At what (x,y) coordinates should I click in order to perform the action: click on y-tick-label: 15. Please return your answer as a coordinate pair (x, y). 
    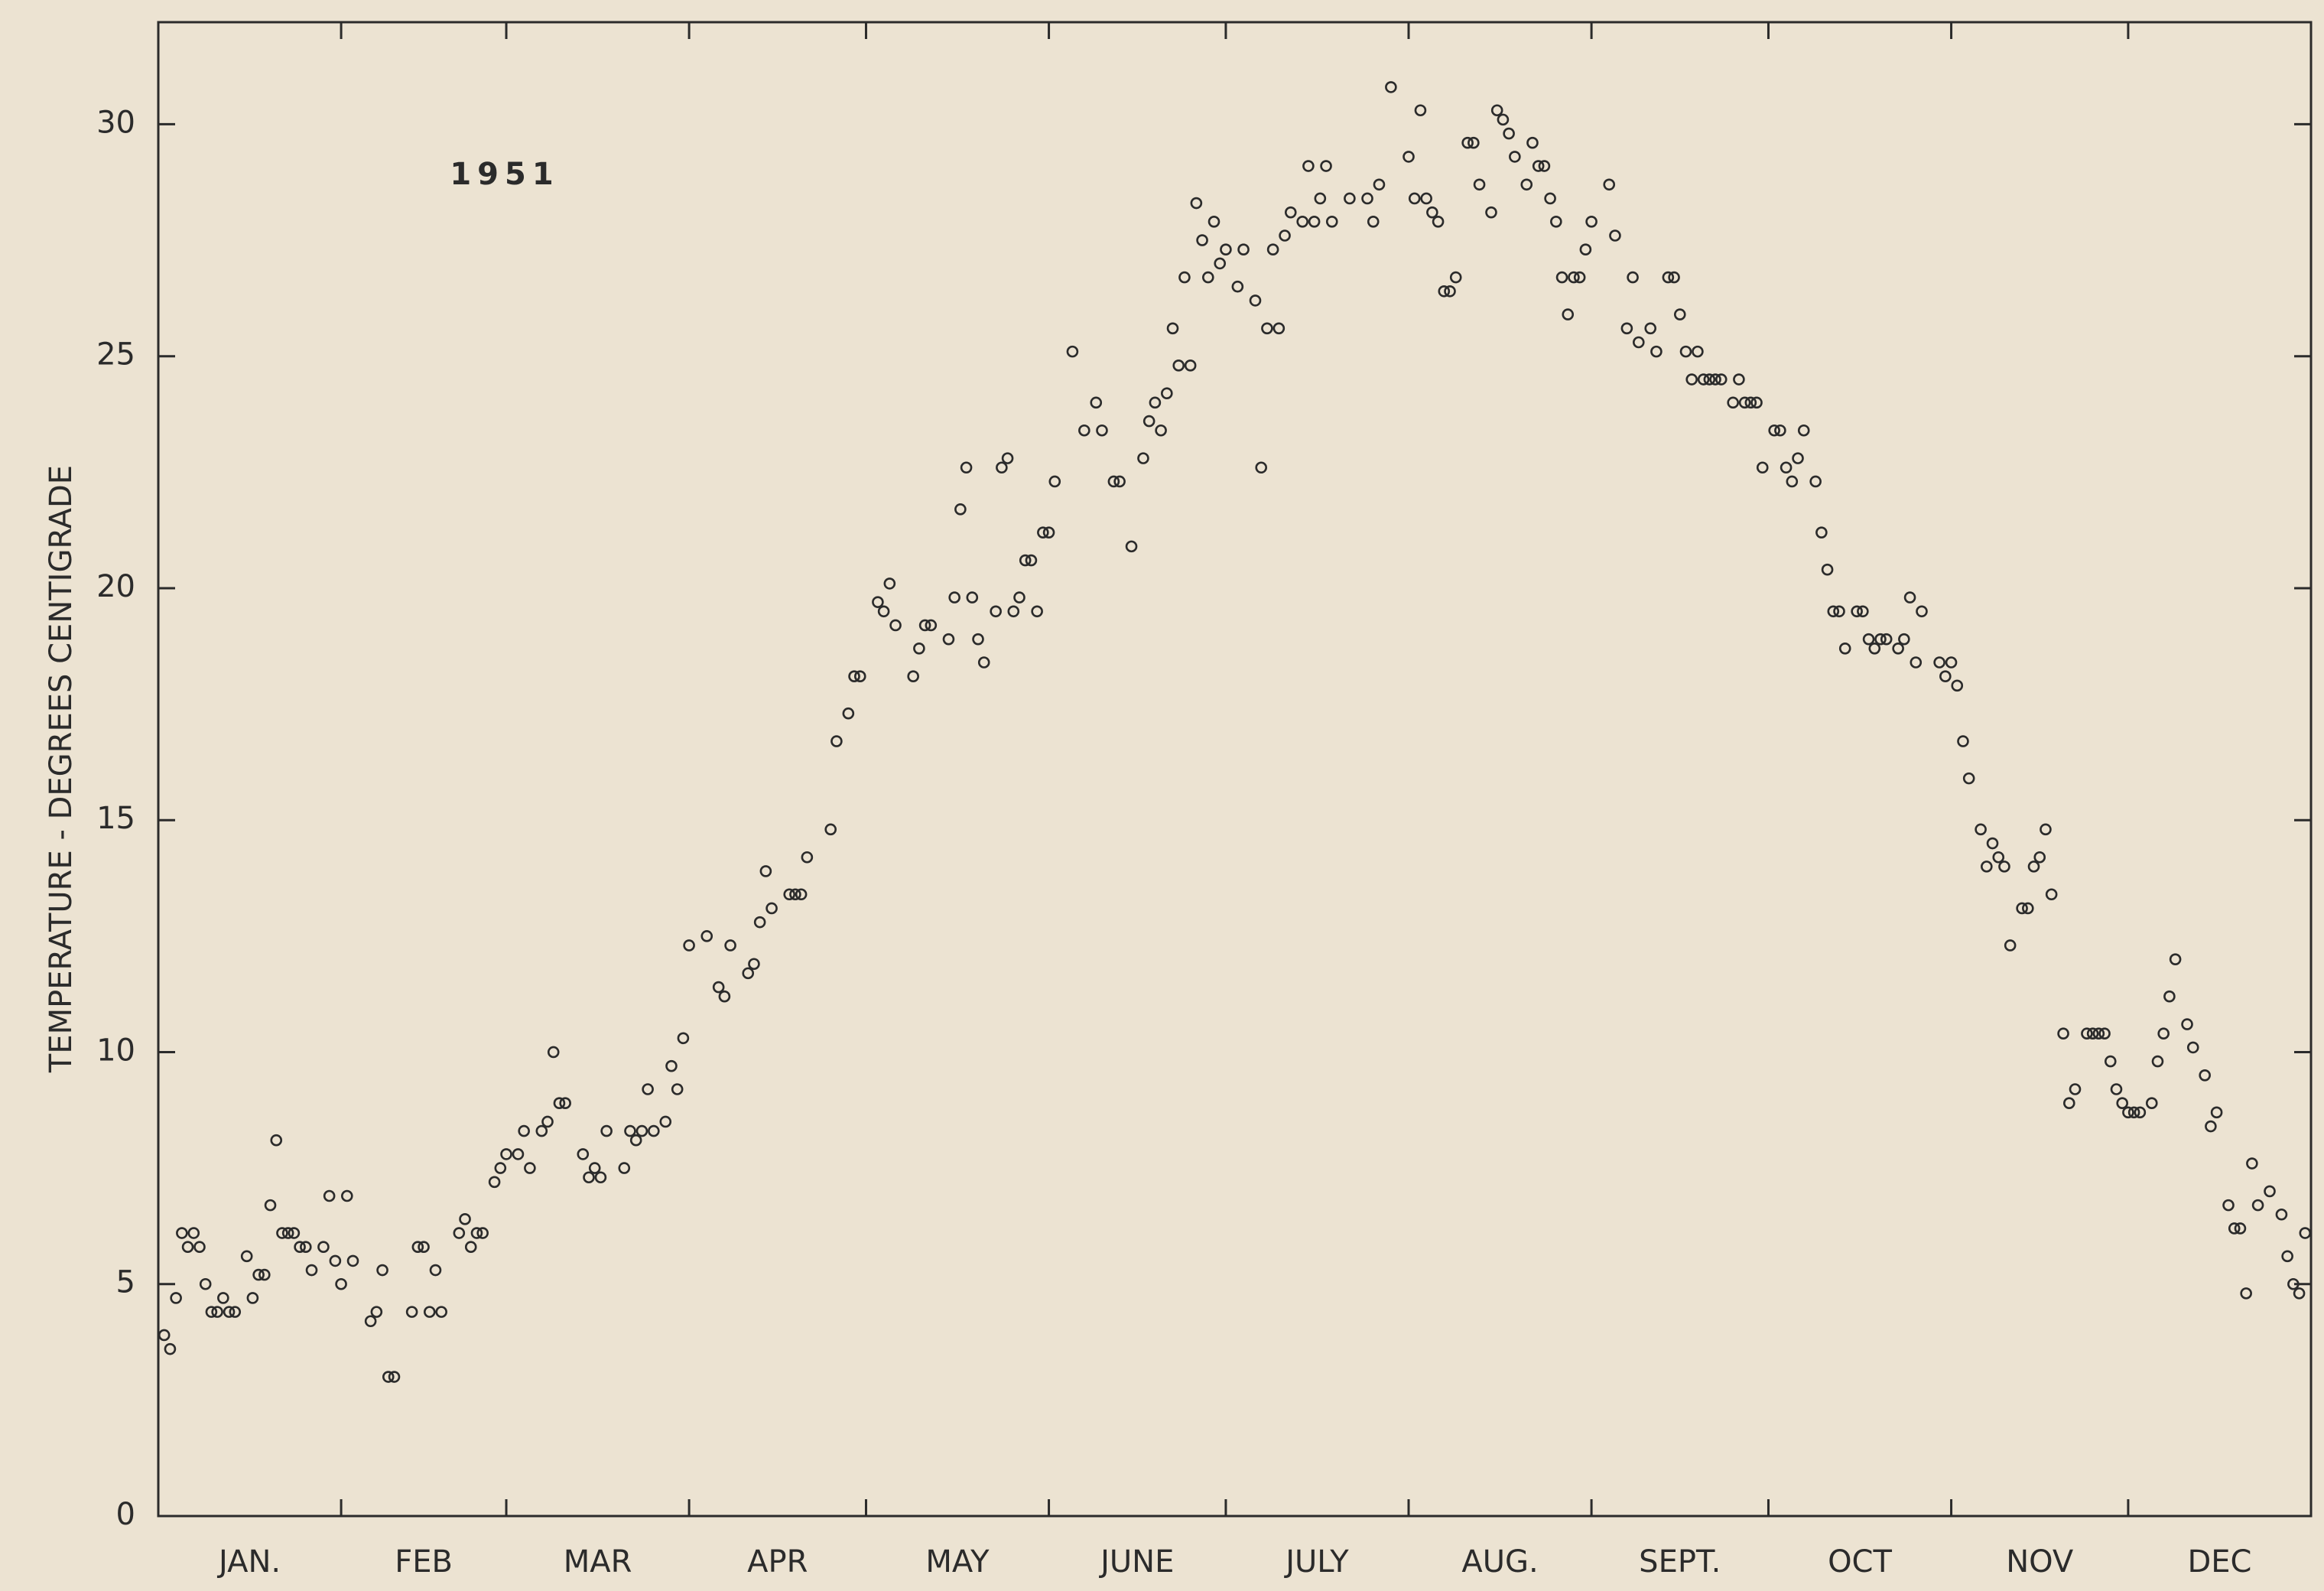
    Looking at the image, I should click on (115, 818).